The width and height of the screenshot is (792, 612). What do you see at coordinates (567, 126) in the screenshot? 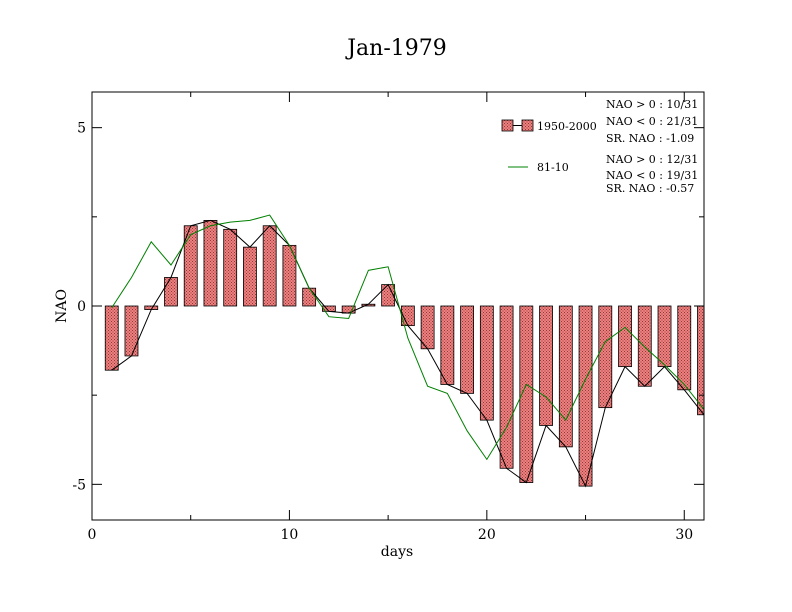
I see `legend-label-1950-2000: 1950-2000` at bounding box center [567, 126].